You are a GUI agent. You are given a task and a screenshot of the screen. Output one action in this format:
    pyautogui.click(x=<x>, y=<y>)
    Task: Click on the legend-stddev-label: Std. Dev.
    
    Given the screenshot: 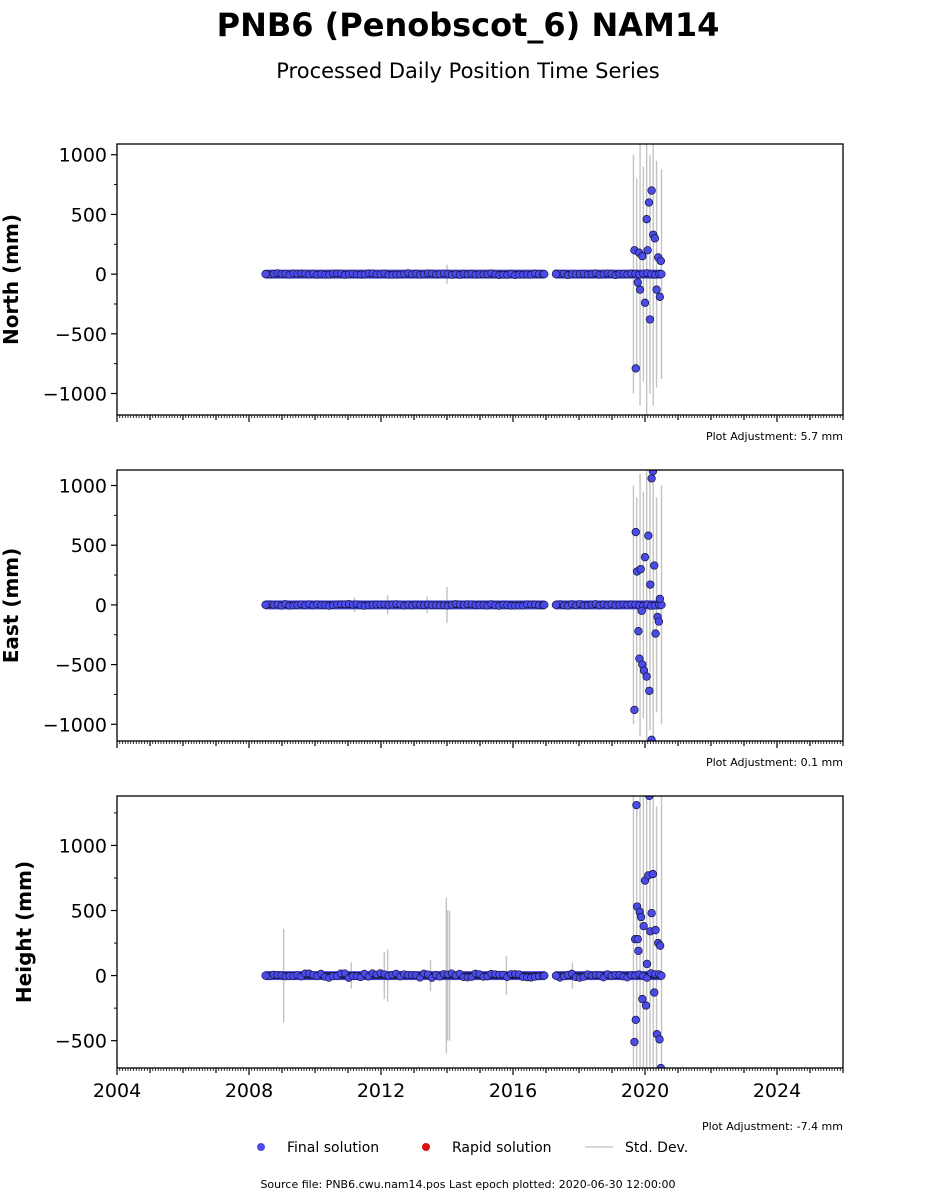 What is the action you would take?
    pyautogui.click(x=656, y=1148)
    